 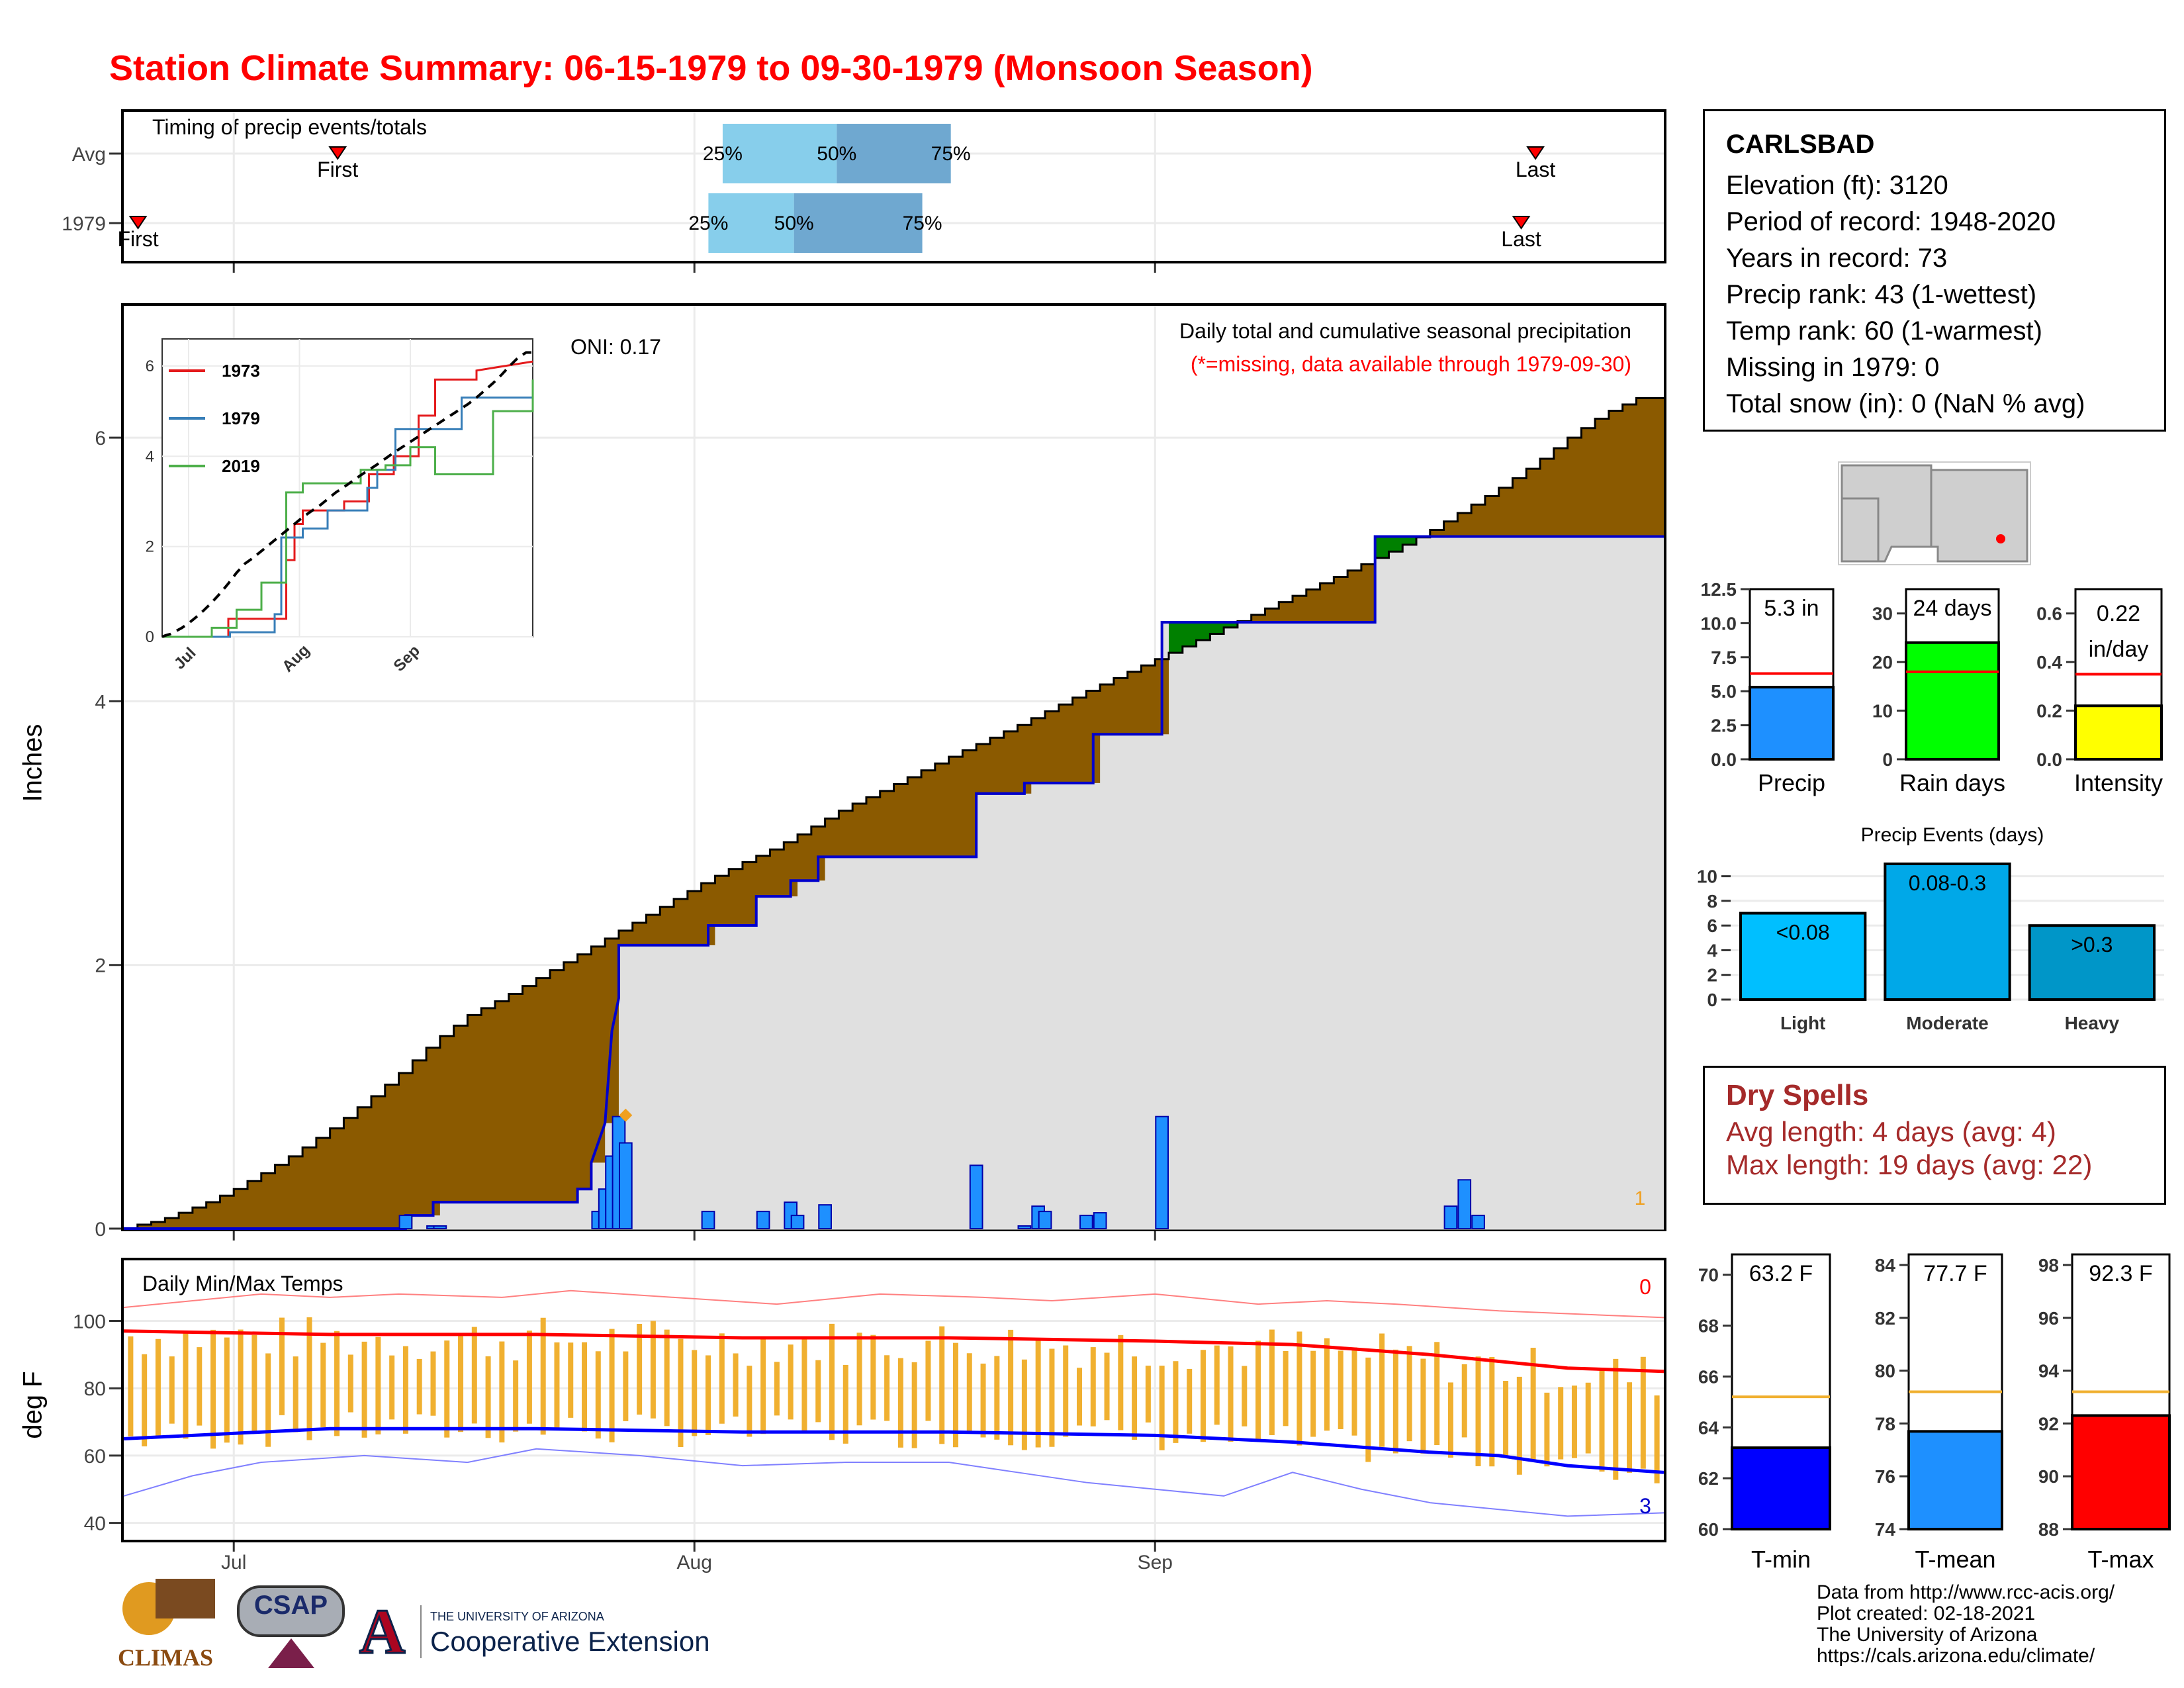 I want to click on x-tick-label: Aug, so click(x=694, y=1562).